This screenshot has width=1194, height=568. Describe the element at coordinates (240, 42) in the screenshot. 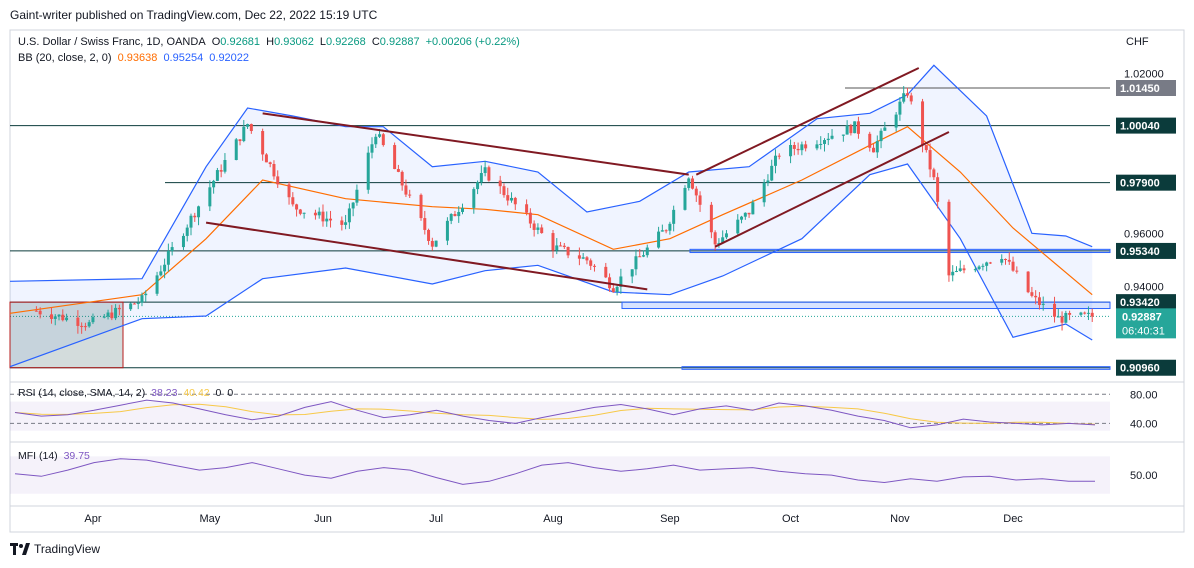

I see `o-value: 0.92681` at that location.